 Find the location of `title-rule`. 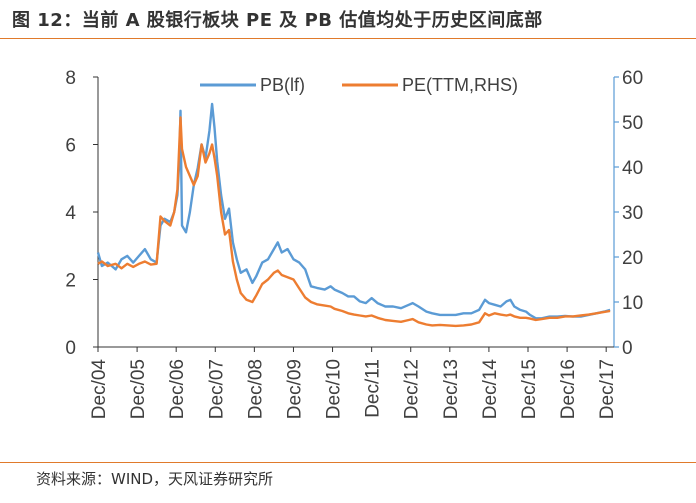

title-rule is located at coordinates (348, 38).